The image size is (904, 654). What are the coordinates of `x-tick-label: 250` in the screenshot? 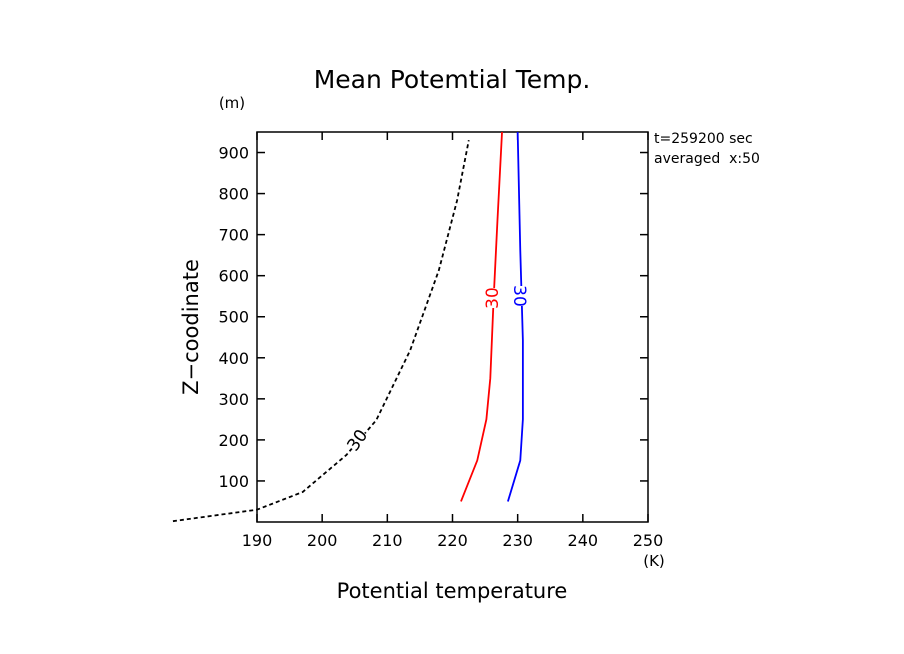 It's located at (648, 540).